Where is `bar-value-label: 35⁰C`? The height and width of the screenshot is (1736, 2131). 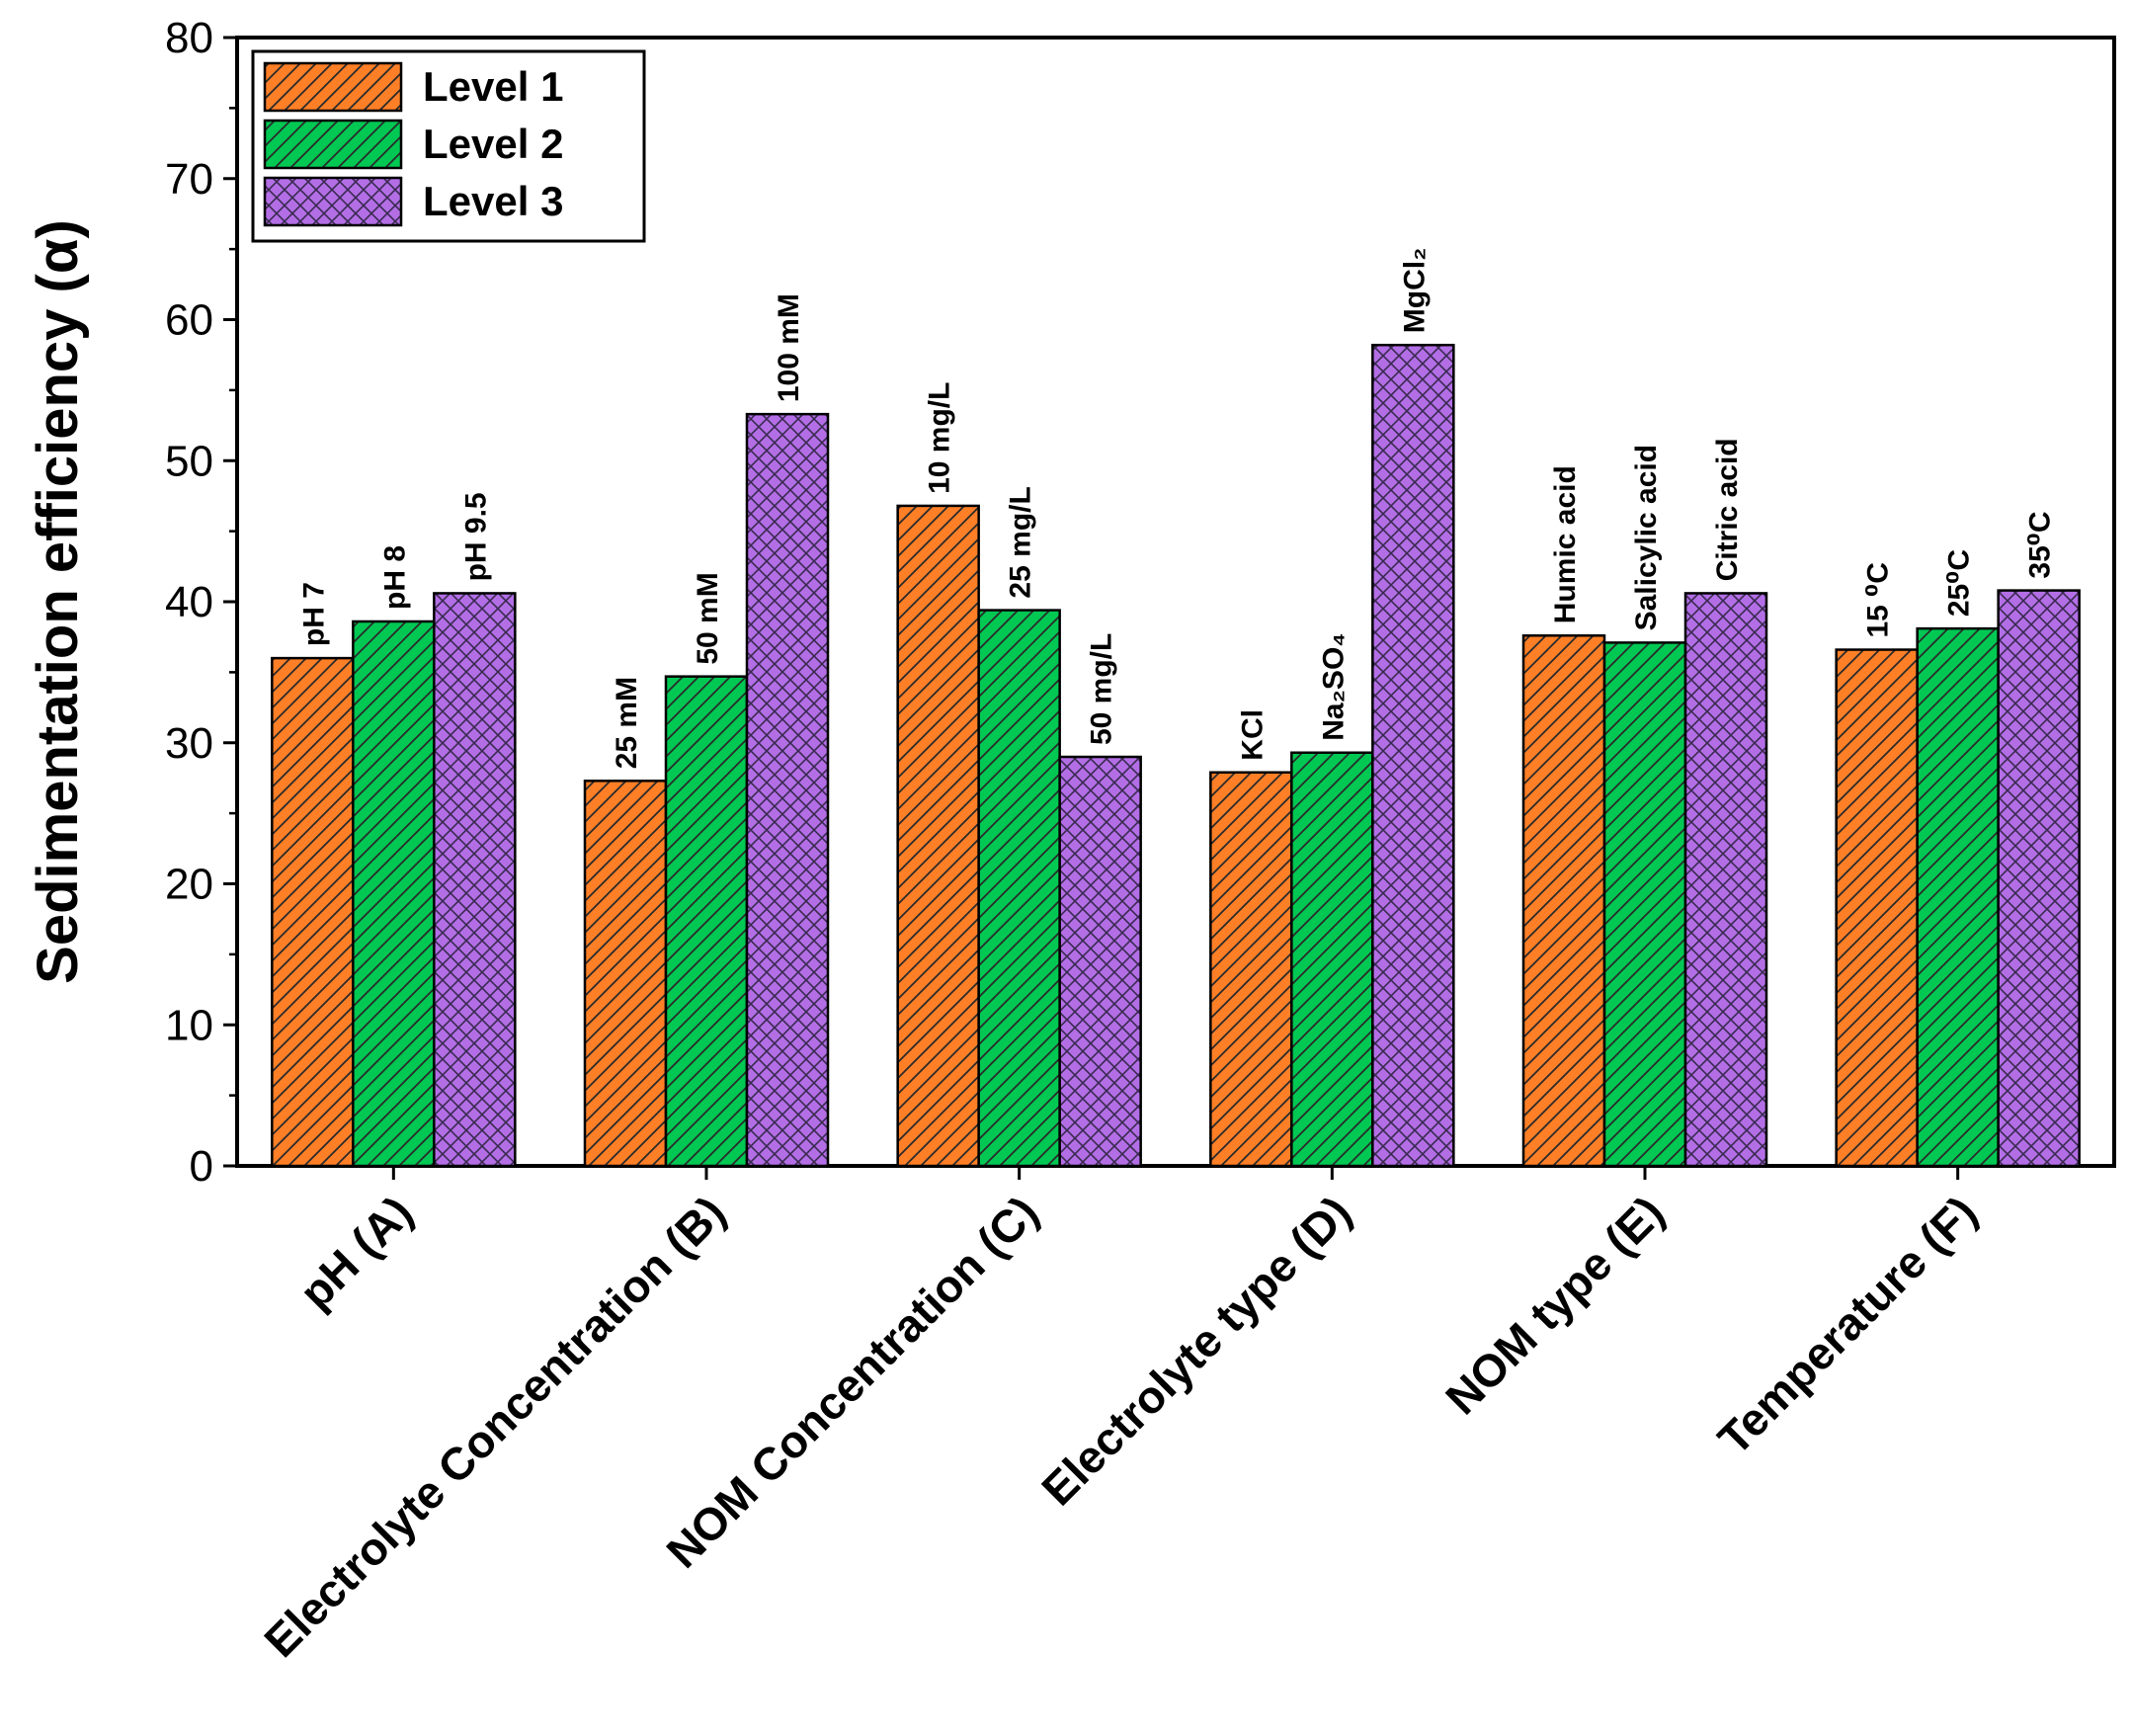
bar-value-label: 35⁰C is located at coordinates (2040, 545).